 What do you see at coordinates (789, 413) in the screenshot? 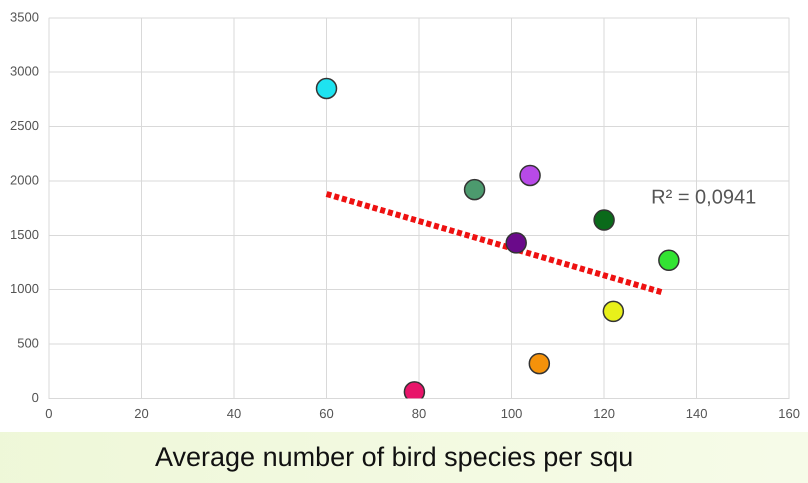
I see `x-tick-label: 160` at bounding box center [789, 413].